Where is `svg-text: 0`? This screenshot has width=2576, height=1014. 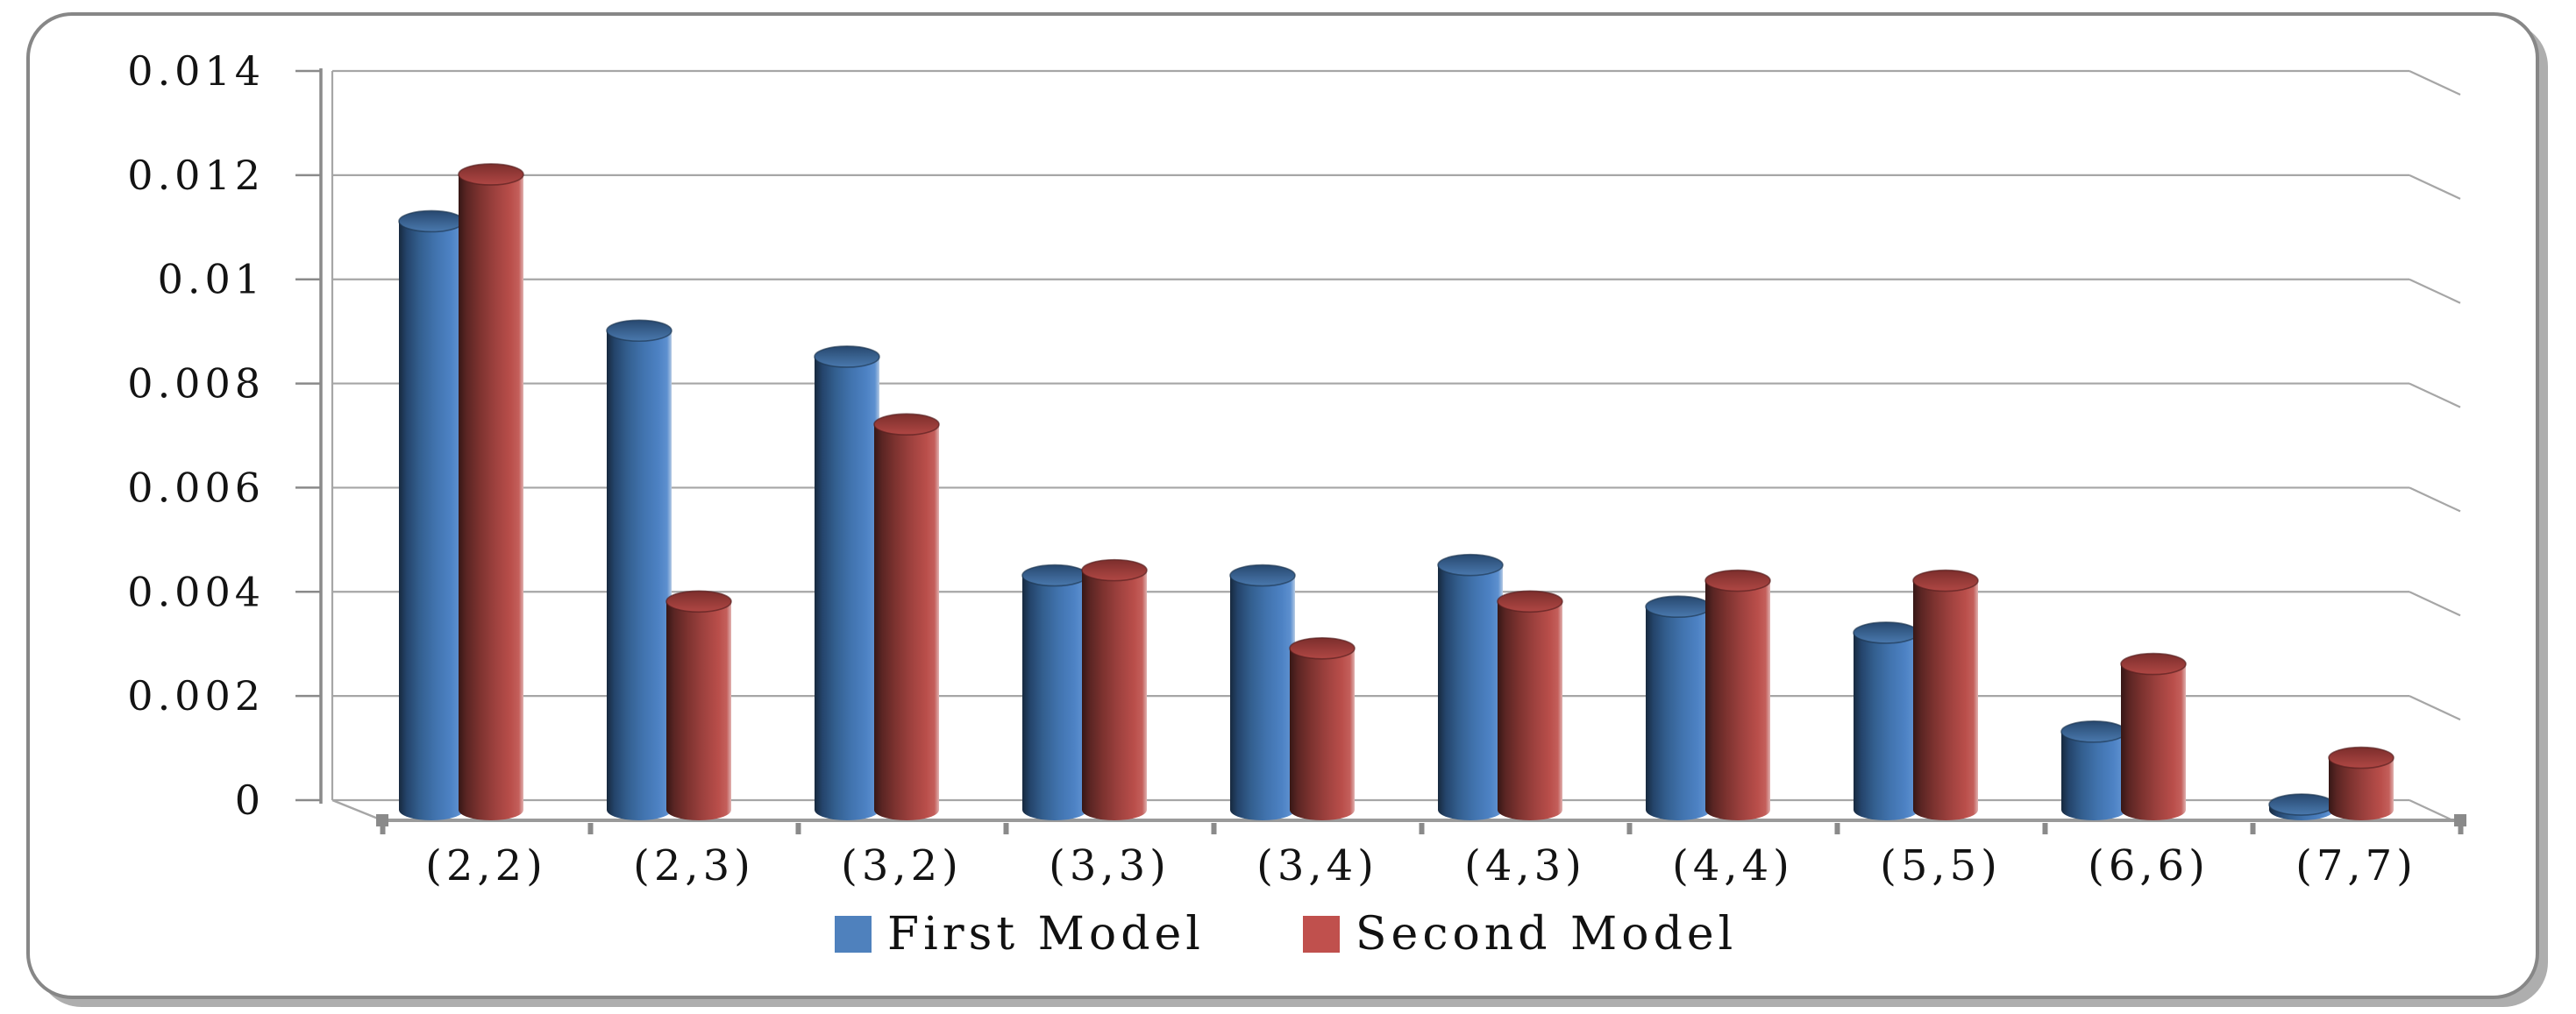 svg-text: 0 is located at coordinates (250, 800).